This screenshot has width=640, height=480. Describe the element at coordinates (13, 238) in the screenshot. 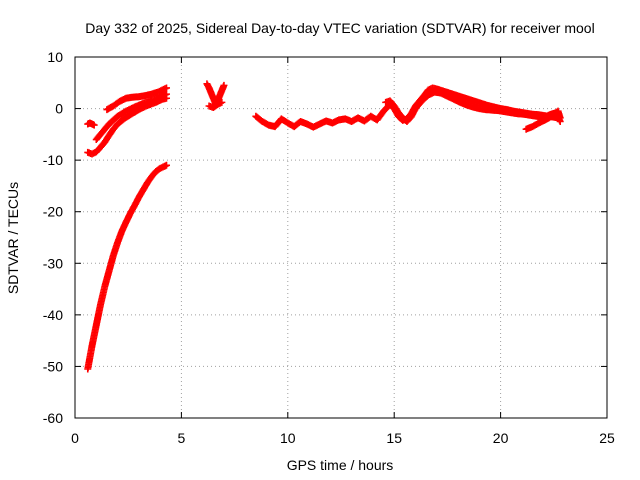

I see `y-axis-label: SDTVAR / TECUs` at that location.